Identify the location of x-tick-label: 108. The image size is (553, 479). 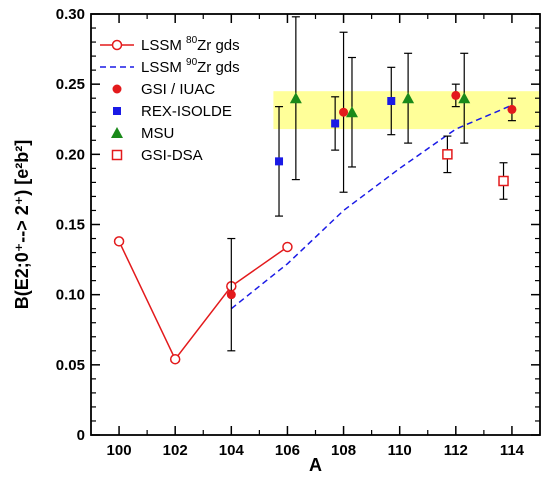
(343, 450).